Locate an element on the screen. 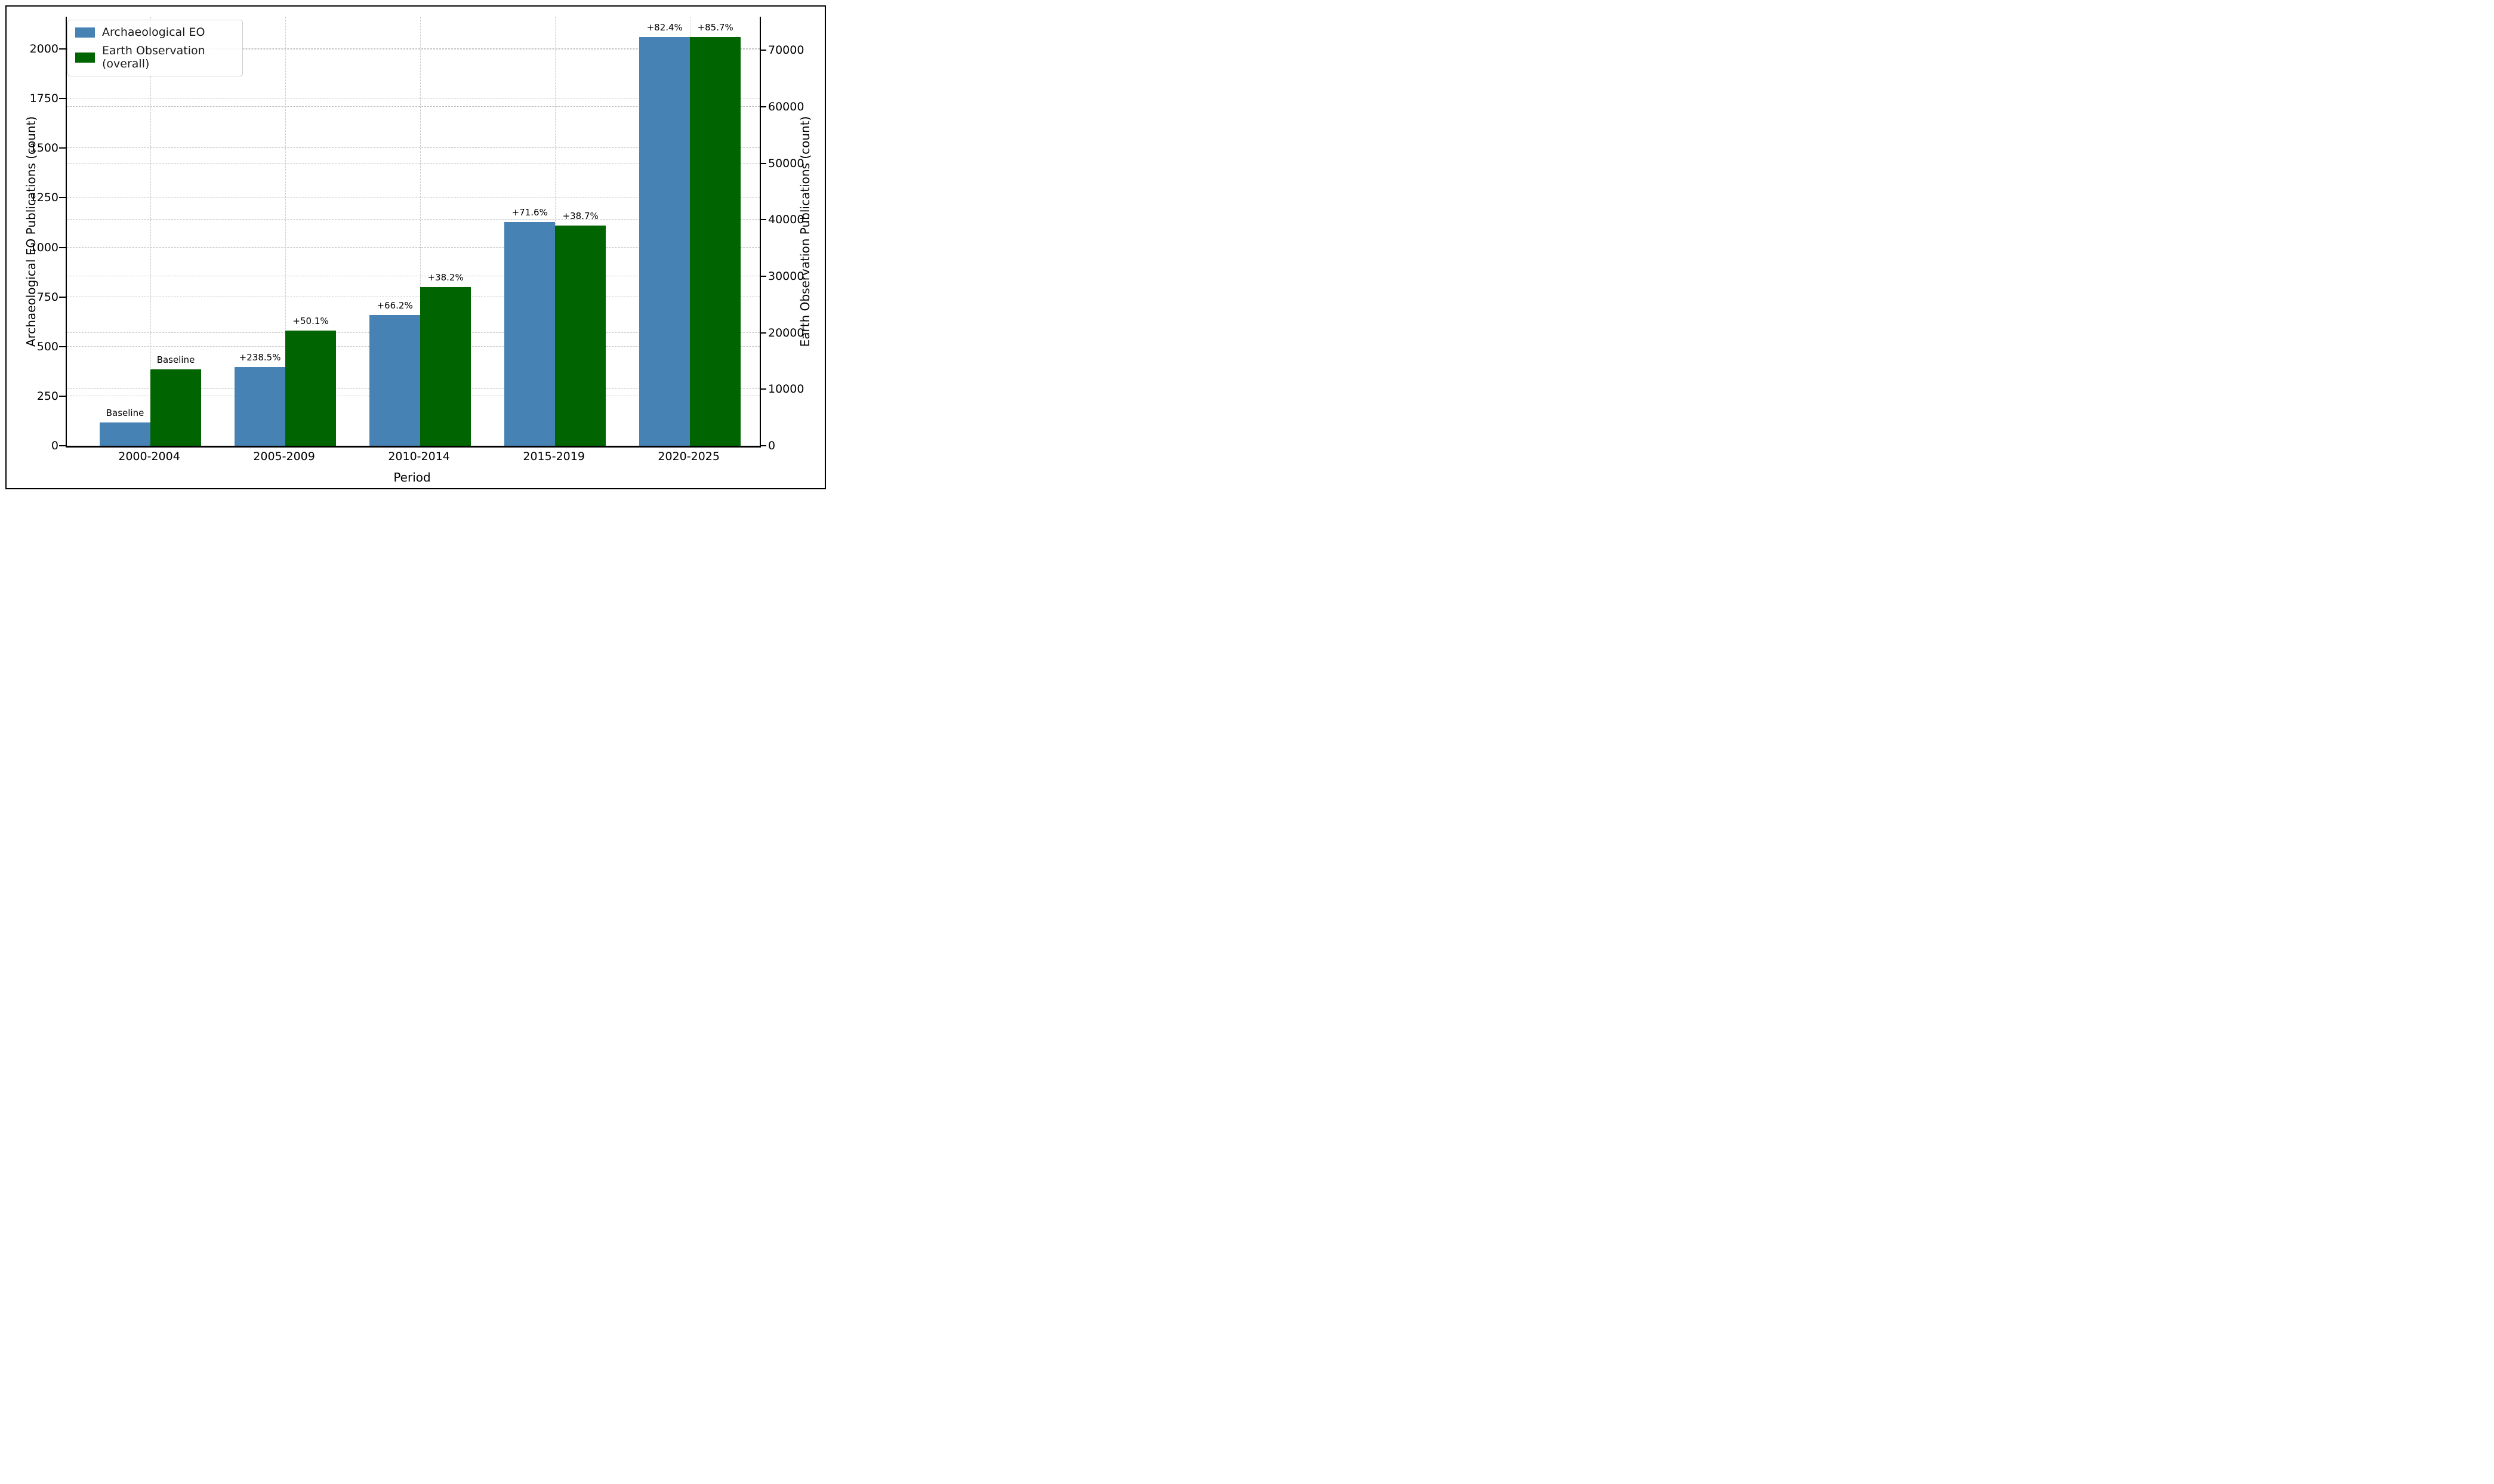 Image resolution: width=2494 pixels, height=1484 pixels. legend-item-archaeological-eo: Archaeological EO is located at coordinates (155, 33).